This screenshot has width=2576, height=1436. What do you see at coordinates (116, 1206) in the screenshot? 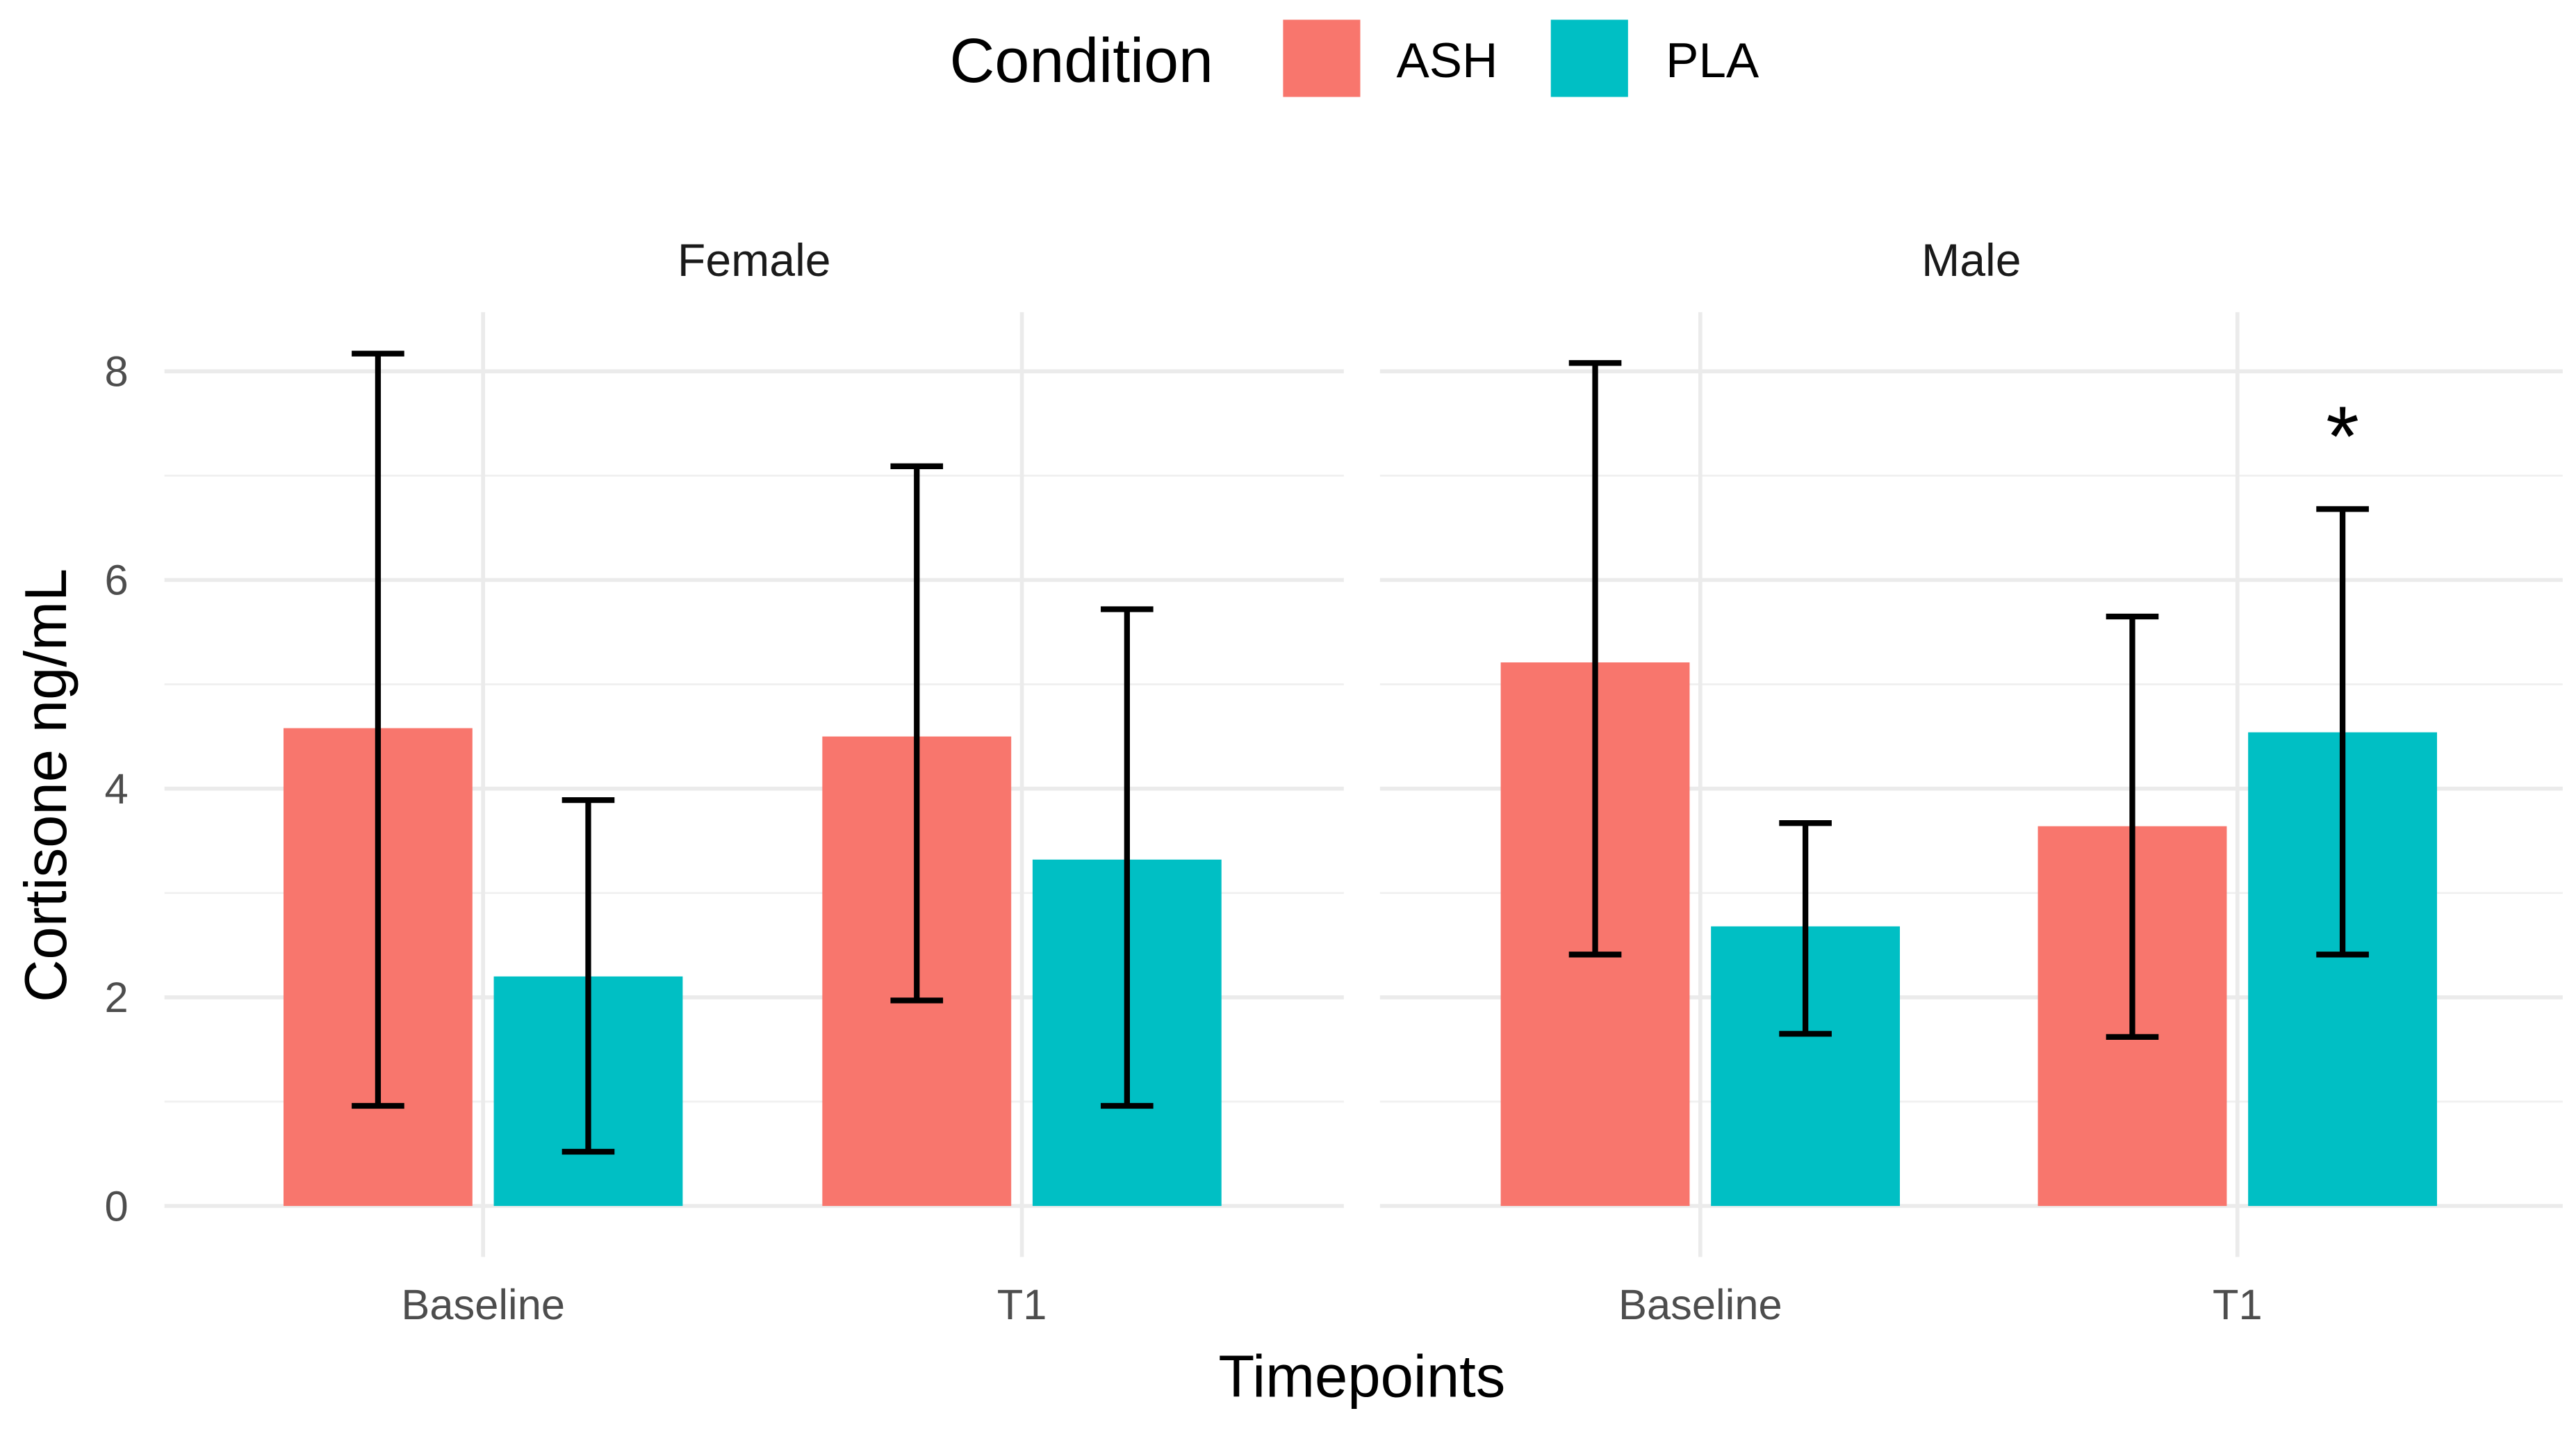
I see `y-tick-label: 0` at bounding box center [116, 1206].